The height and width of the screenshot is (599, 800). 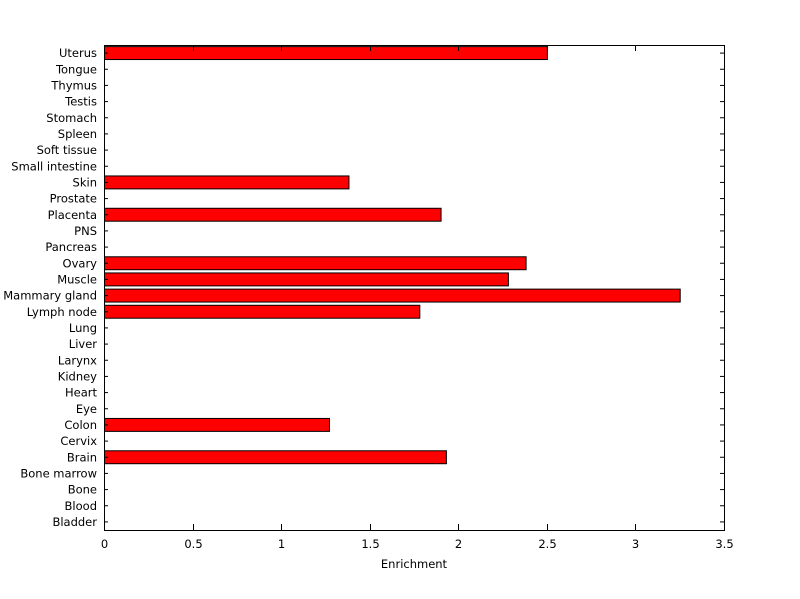 What do you see at coordinates (273, 214) in the screenshot?
I see `bar-placenta` at bounding box center [273, 214].